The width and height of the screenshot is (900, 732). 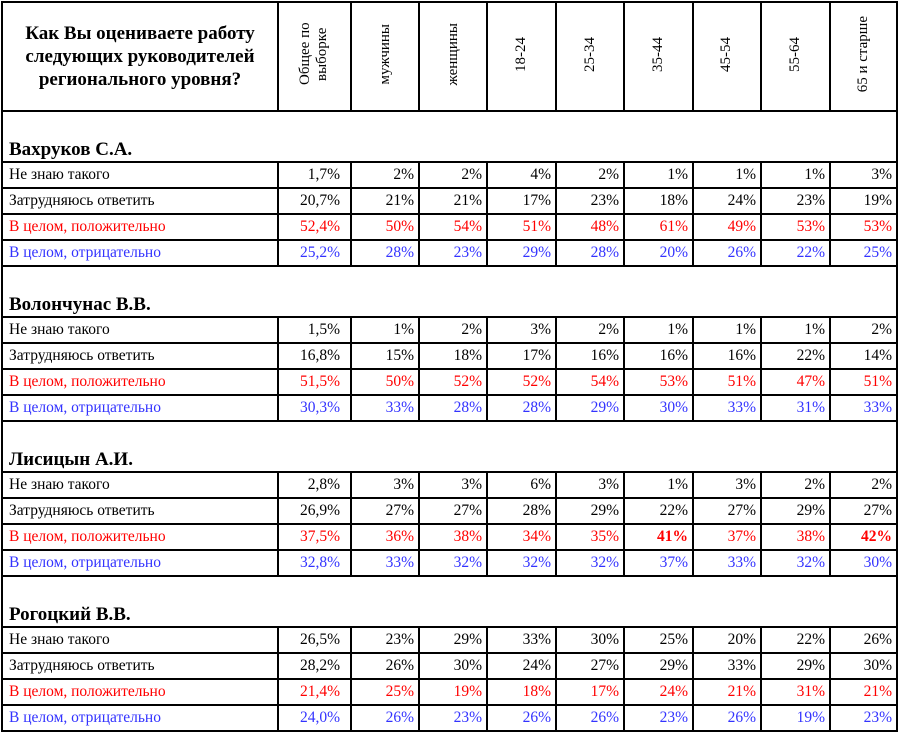 I want to click on column-header: Общее по выборке, so click(x=314, y=56).